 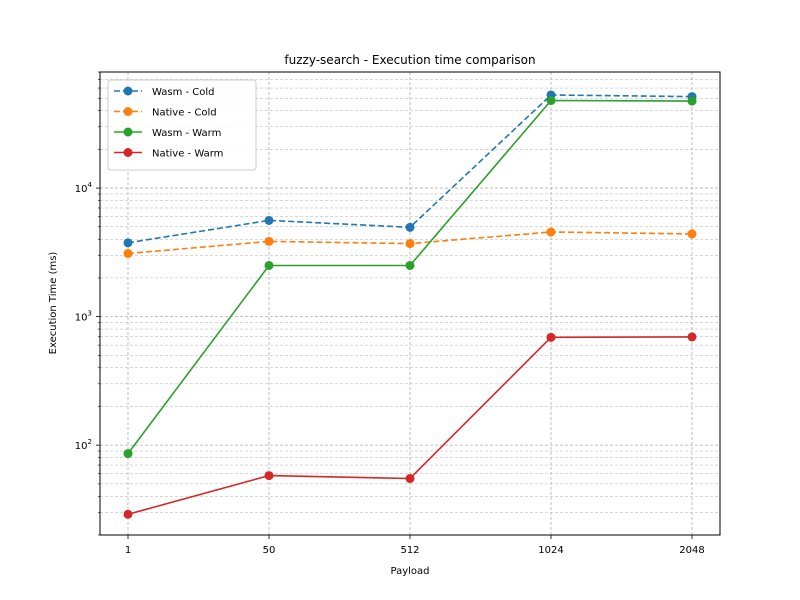 I want to click on y-tick-label: 10⁴, so click(x=84, y=188).